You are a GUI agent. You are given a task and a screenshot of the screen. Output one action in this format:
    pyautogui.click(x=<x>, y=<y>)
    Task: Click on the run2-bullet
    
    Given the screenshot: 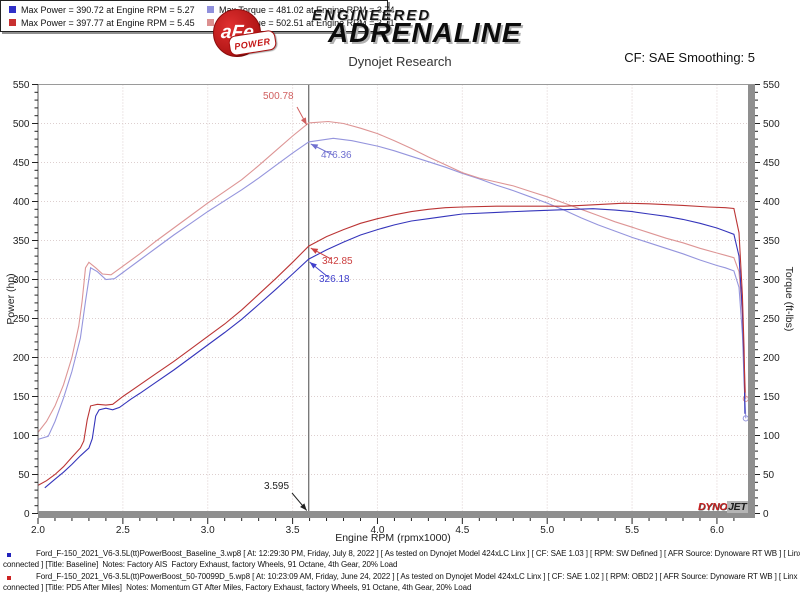 What is the action you would take?
    pyautogui.click(x=9, y=578)
    